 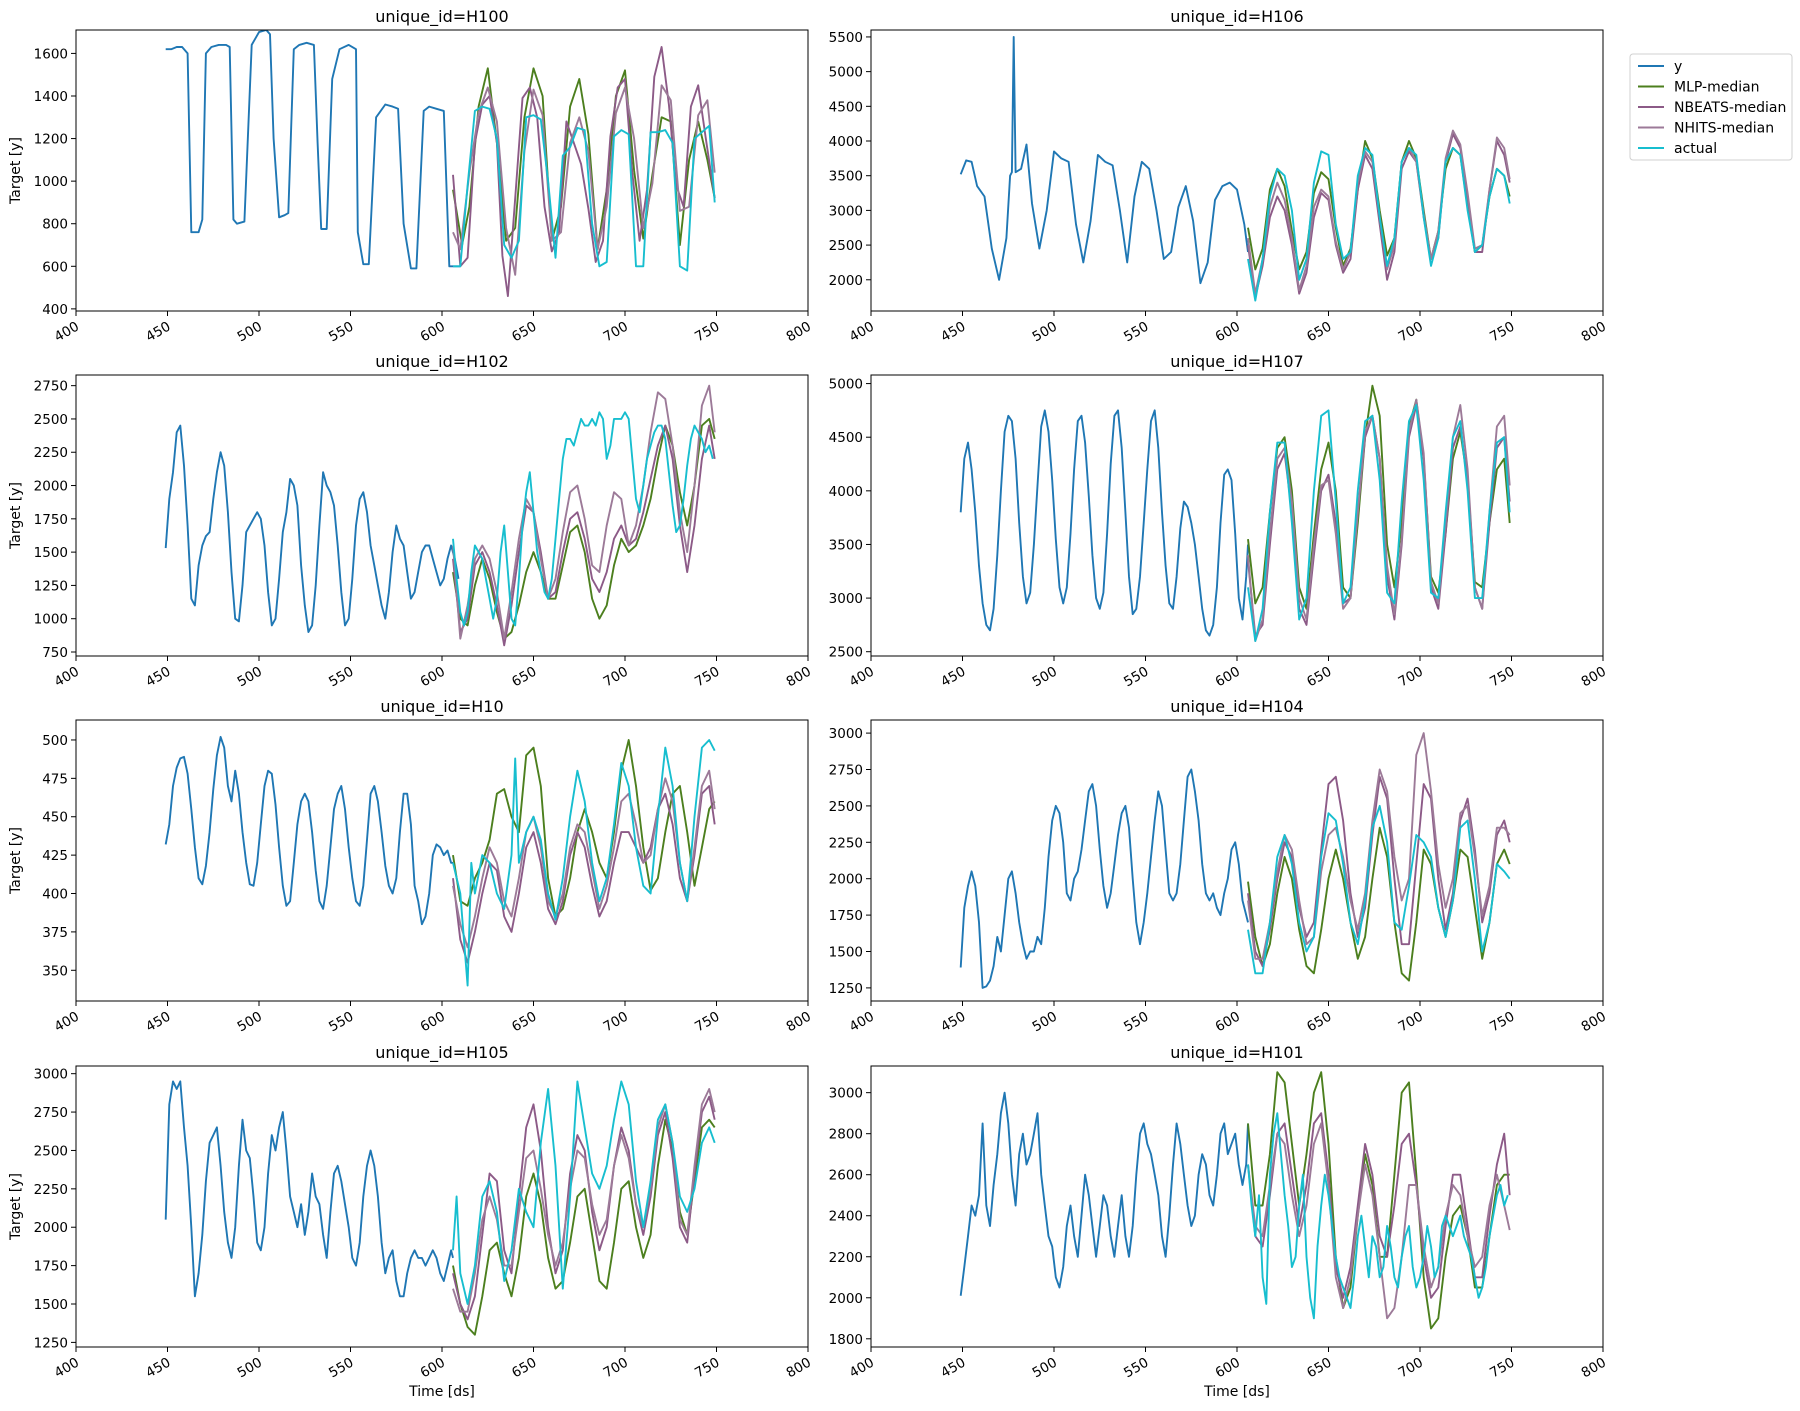 I want to click on y-tick-label: 1600, so click(x=51, y=54).